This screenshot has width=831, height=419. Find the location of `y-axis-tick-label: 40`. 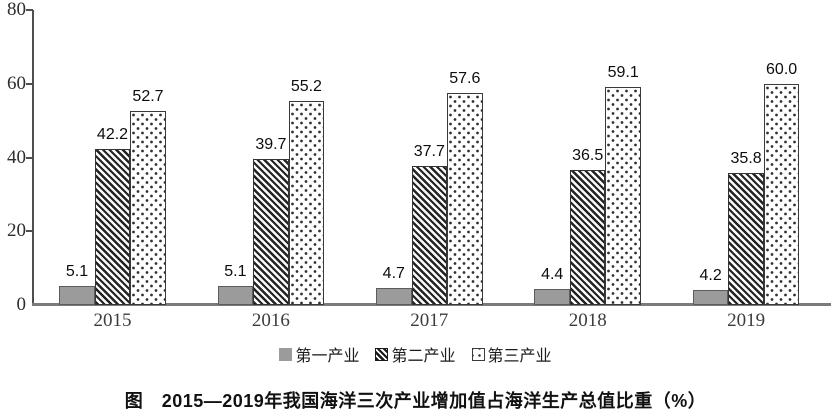

y-axis-tick-label: 40 is located at coordinates (16, 157).